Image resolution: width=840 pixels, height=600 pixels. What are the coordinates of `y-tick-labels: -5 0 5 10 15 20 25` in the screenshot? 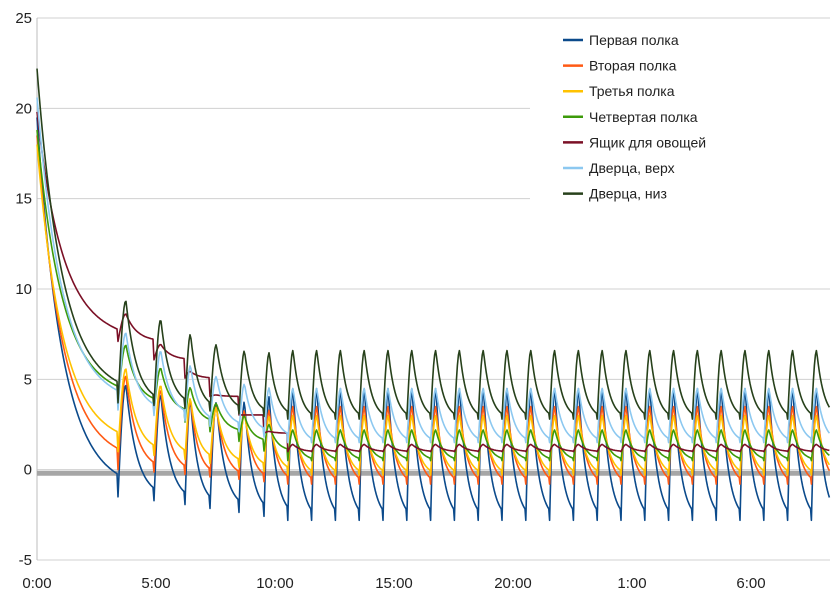 It's located at (23, 289).